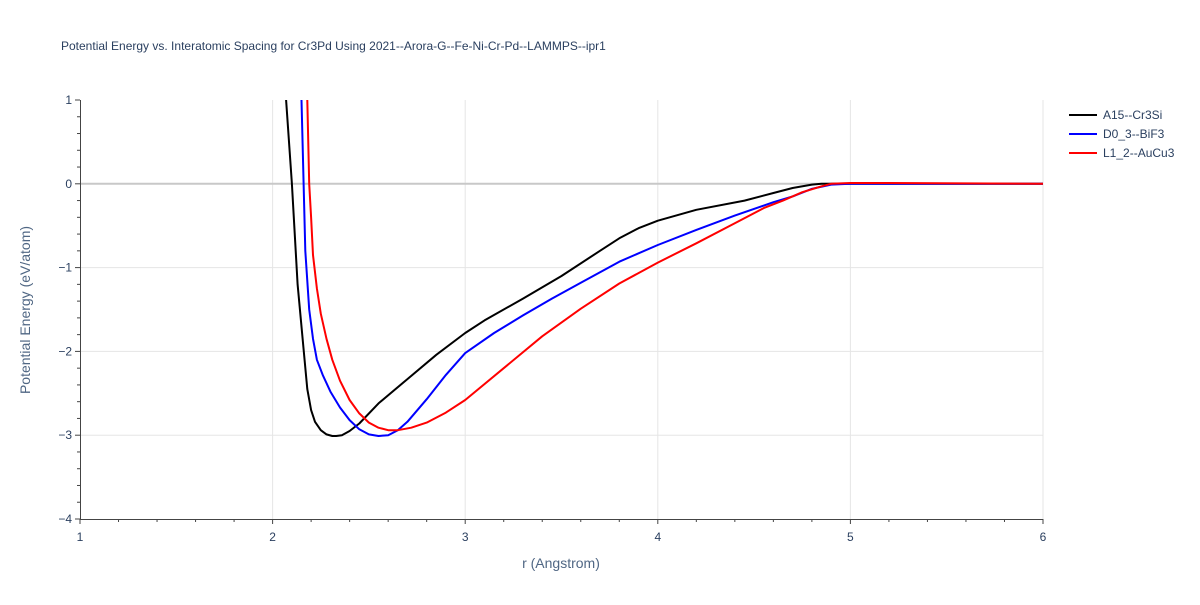  I want to click on legend-item: L1_2--AuCu3, so click(1122, 153).